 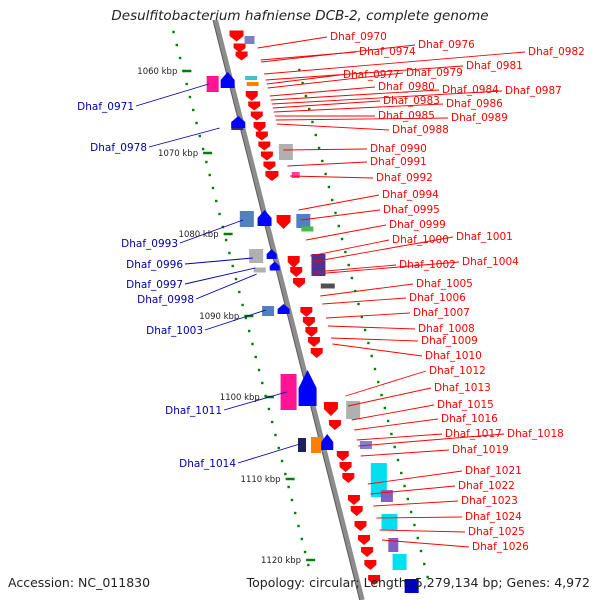 What do you see at coordinates (387, 52) in the screenshot?
I see `forward-gene-label: Dhaf_0974` at bounding box center [387, 52].